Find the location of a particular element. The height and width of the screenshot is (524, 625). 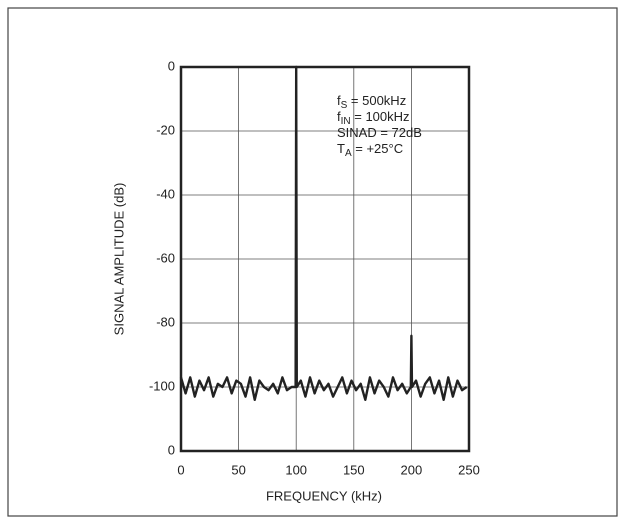

annotation: fS = 500kHz is located at coordinates (371, 101).